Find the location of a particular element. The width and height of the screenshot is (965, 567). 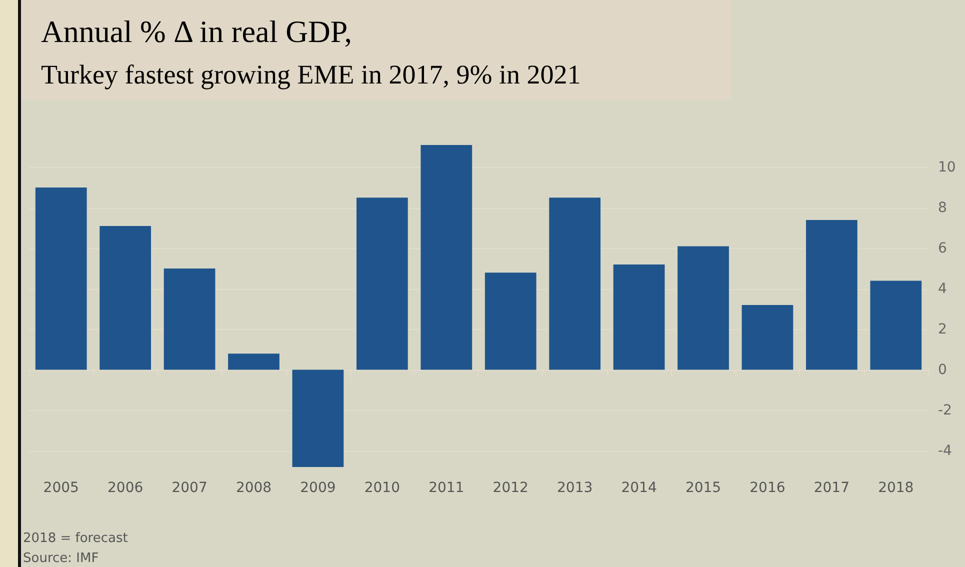

chart-subtitle: Turkey fastest growing EME in 2017, 9% in 2021 is located at coordinates (311, 75).